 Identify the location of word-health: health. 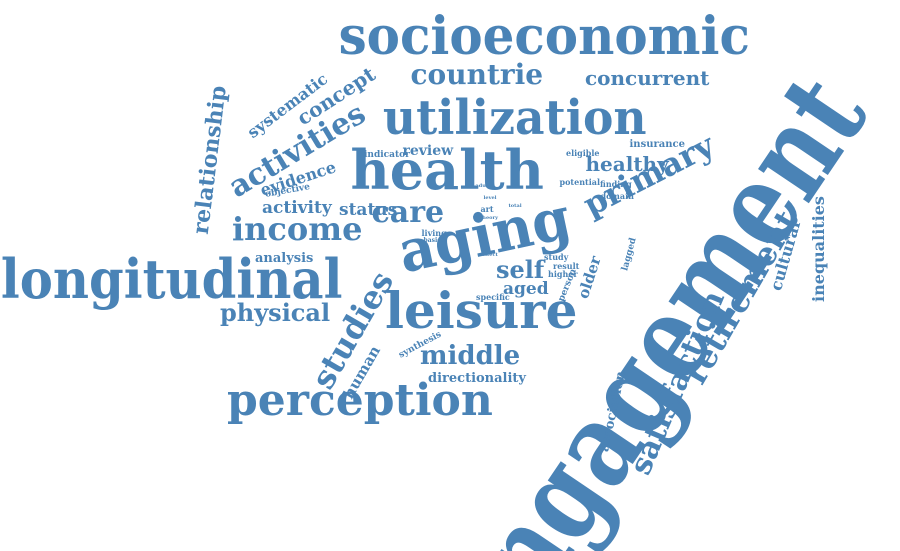
(447, 170).